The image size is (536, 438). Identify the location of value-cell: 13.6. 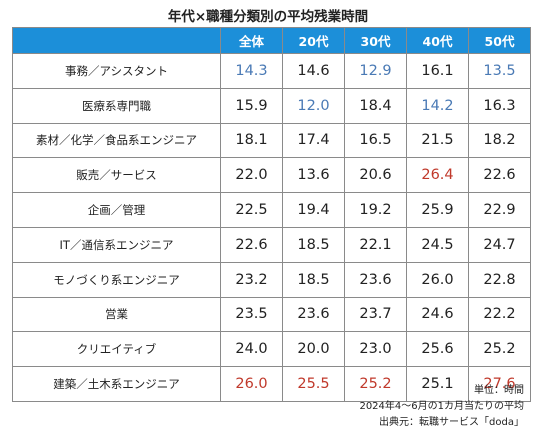
(313, 175).